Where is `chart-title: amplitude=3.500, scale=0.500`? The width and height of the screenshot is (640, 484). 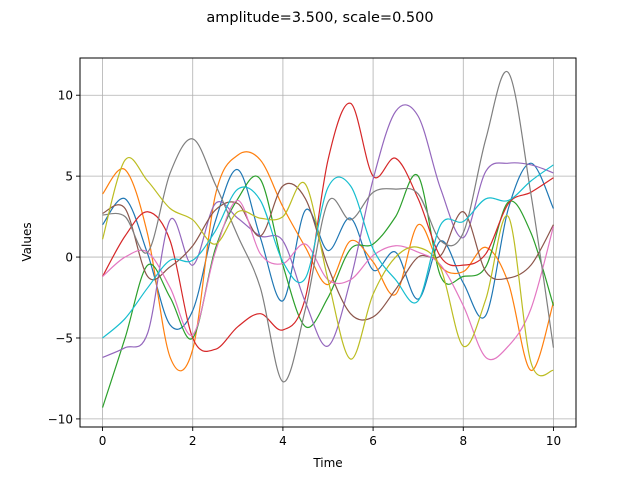 chart-title: amplitude=3.500, scale=0.500 is located at coordinates (319, 18).